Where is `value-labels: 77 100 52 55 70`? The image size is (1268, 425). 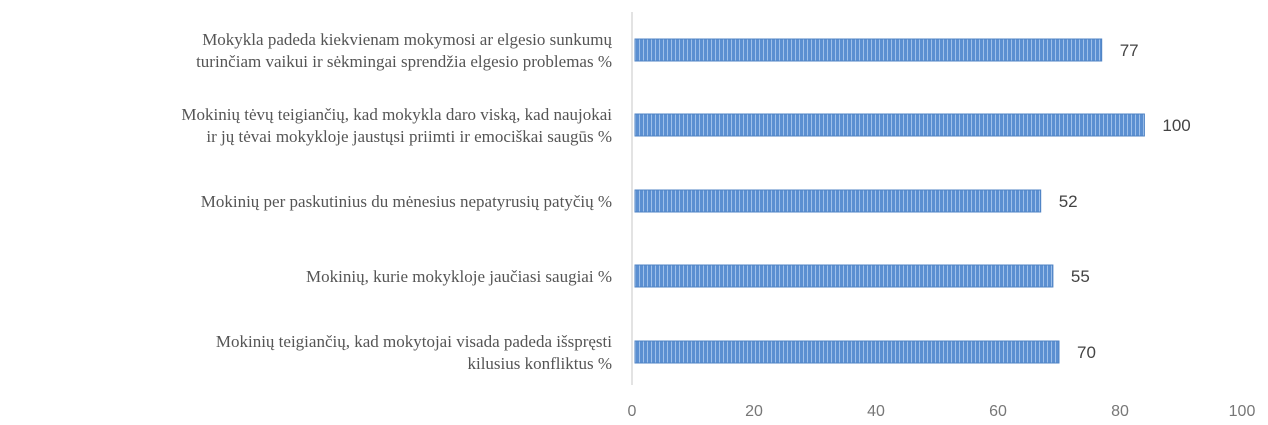
value-labels: 77 100 52 55 70 is located at coordinates (1125, 201).